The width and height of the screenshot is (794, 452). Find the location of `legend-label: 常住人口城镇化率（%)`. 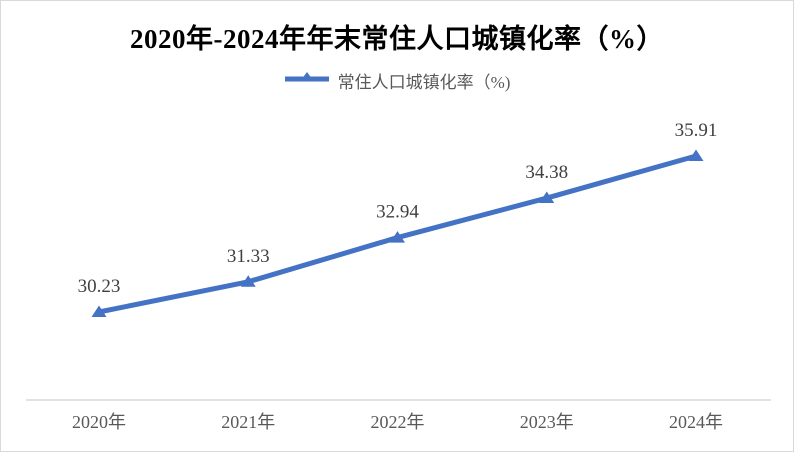

legend-label: 常住人口城镇化率（%) is located at coordinates (424, 82).